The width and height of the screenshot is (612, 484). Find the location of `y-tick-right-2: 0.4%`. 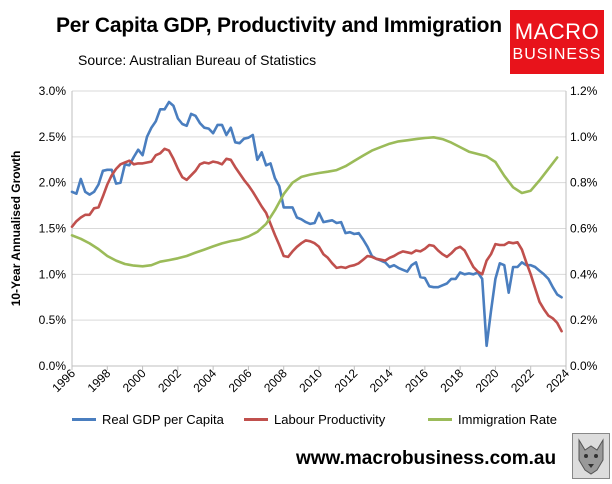

y-tick-right-2: 0.4% is located at coordinates (584, 274).